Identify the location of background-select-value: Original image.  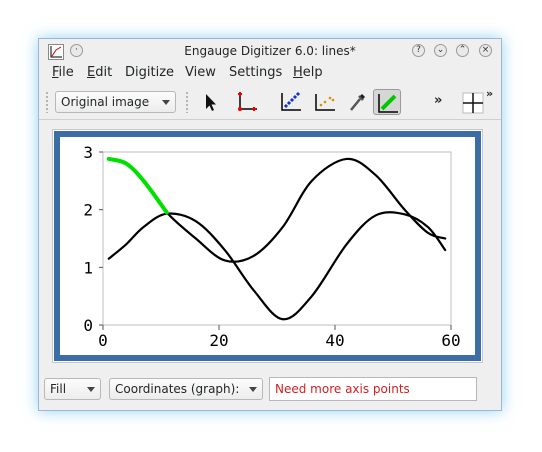
(105, 102).